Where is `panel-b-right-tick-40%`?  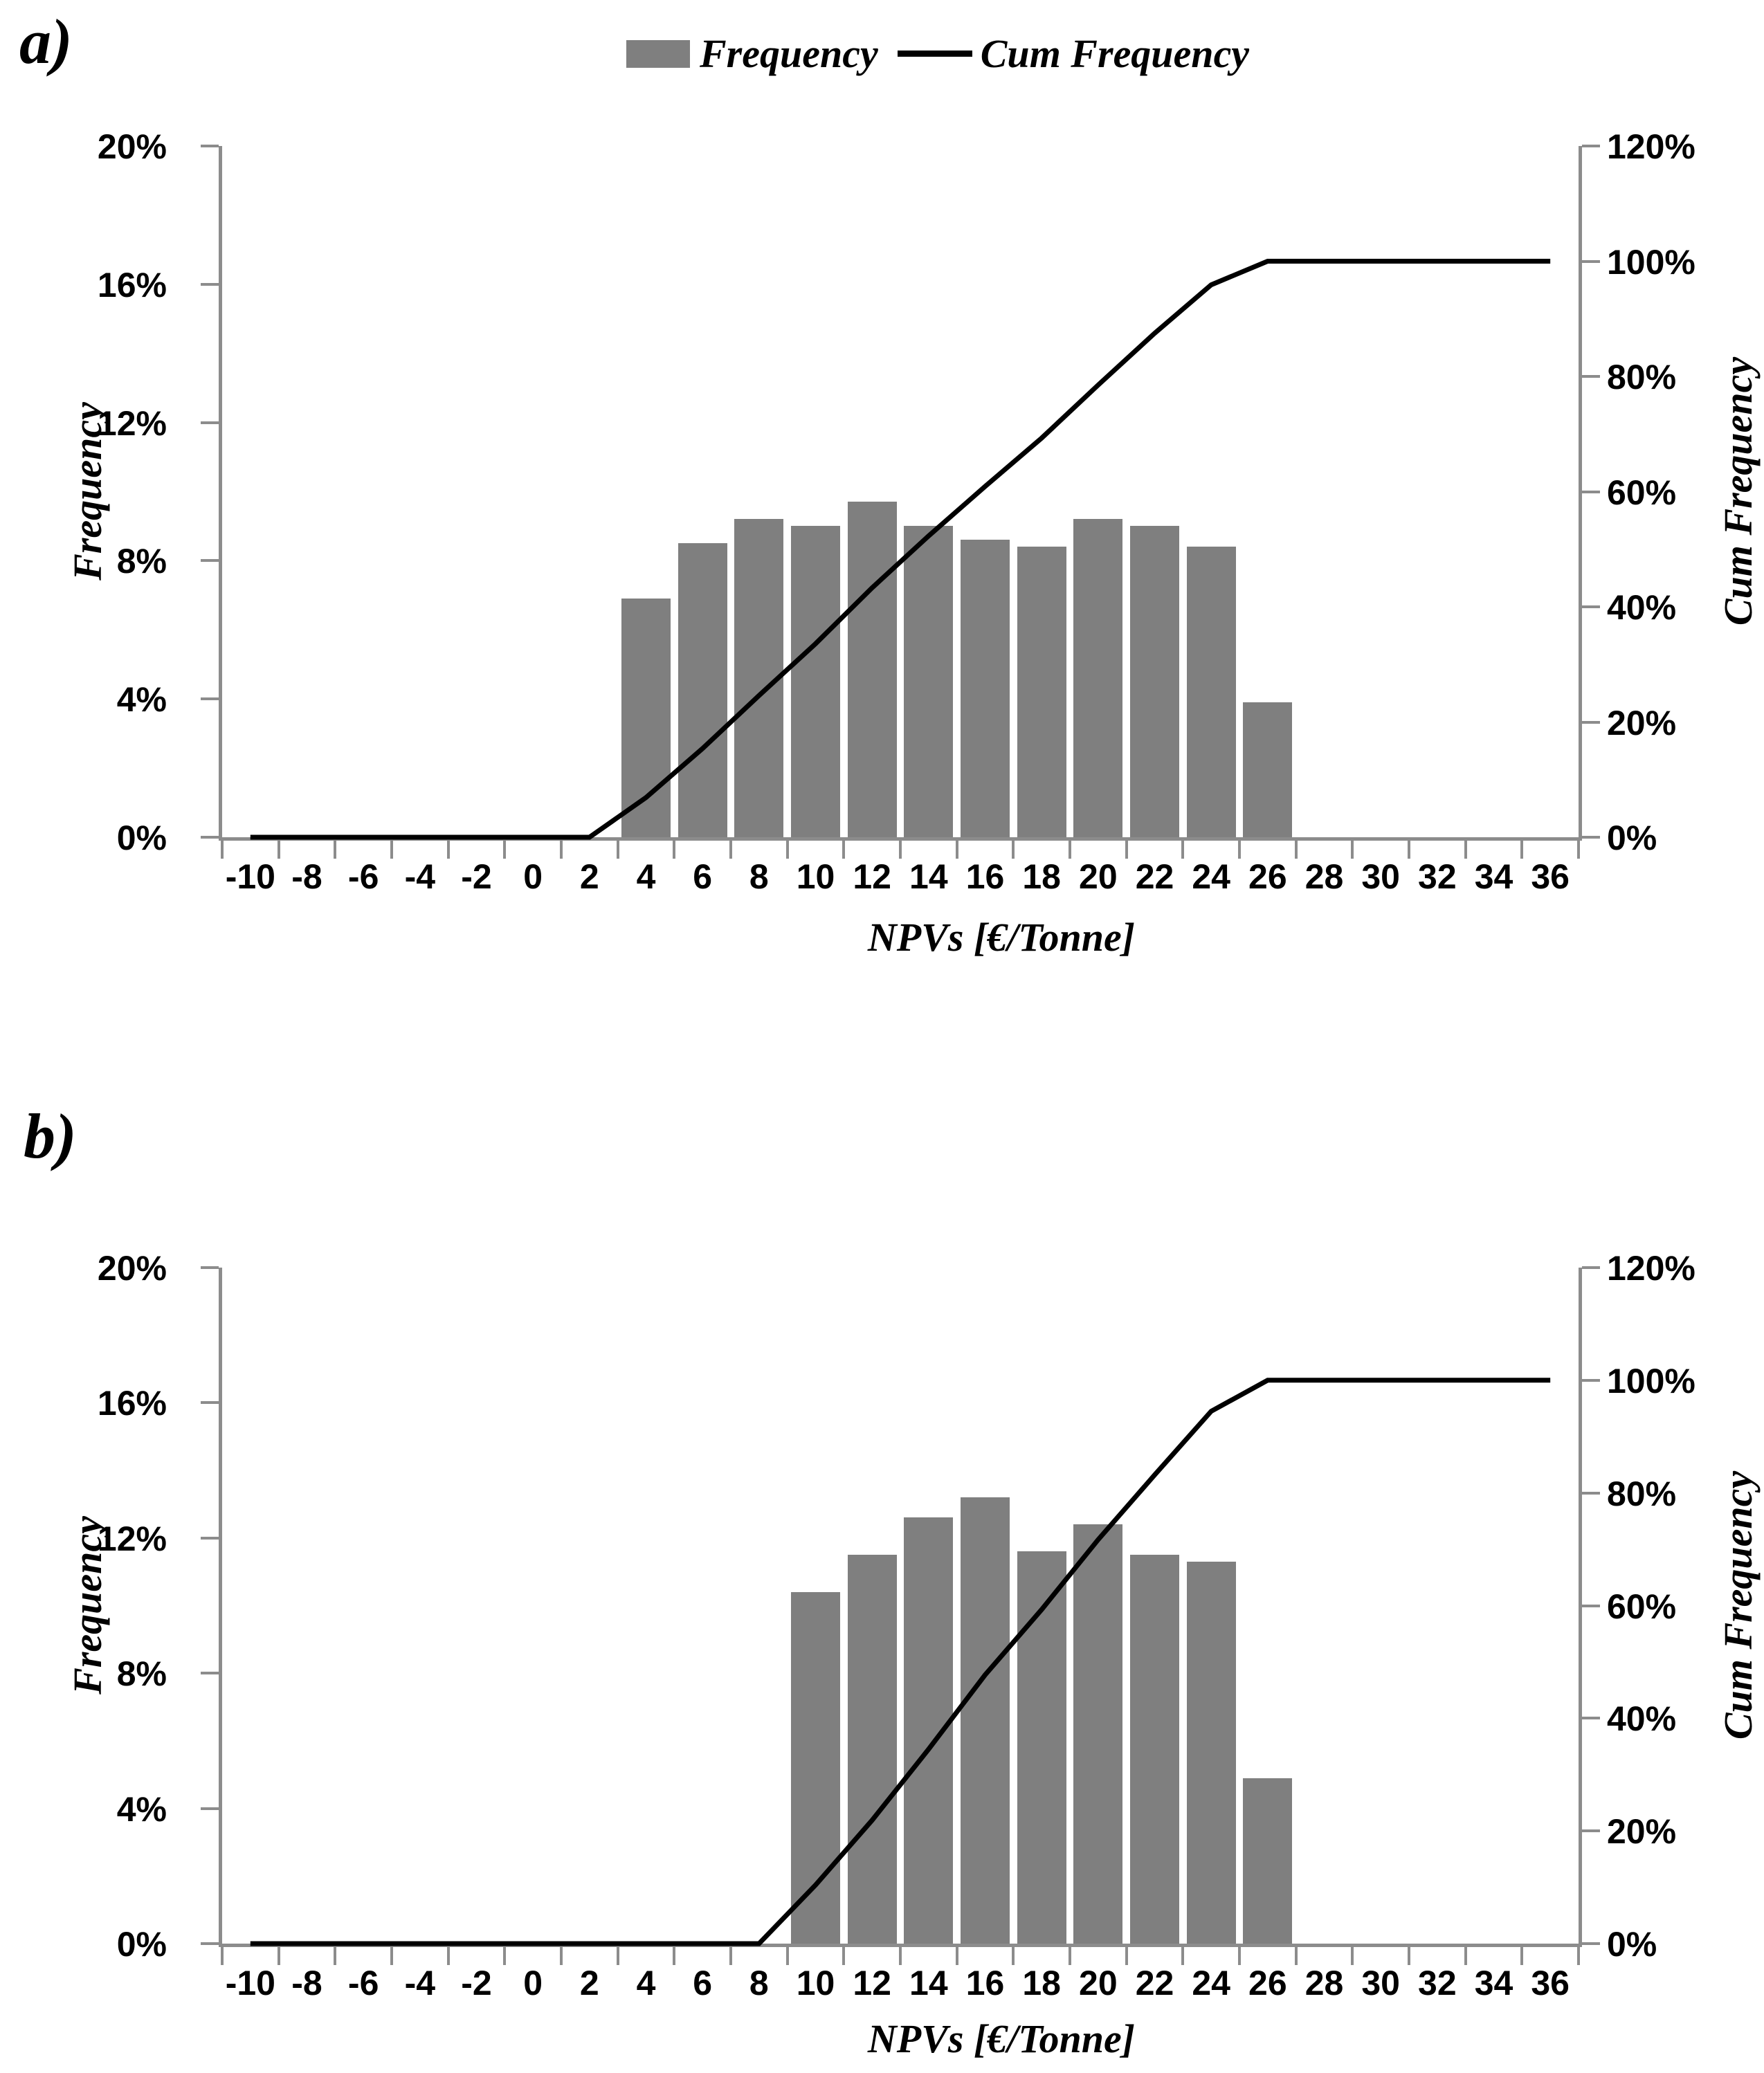
panel-b-right-tick-40% is located at coordinates (1591, 1718).